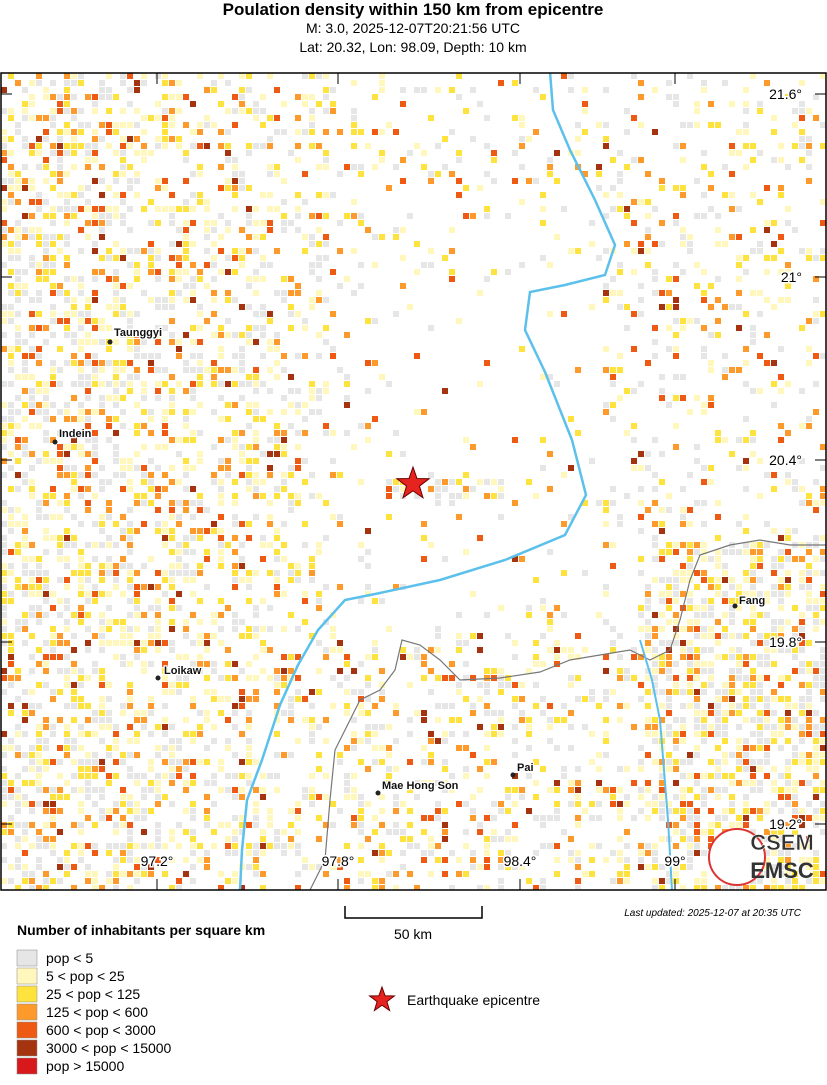 The width and height of the screenshot is (827, 1085). What do you see at coordinates (158, 678) in the screenshot?
I see `city-dot` at bounding box center [158, 678].